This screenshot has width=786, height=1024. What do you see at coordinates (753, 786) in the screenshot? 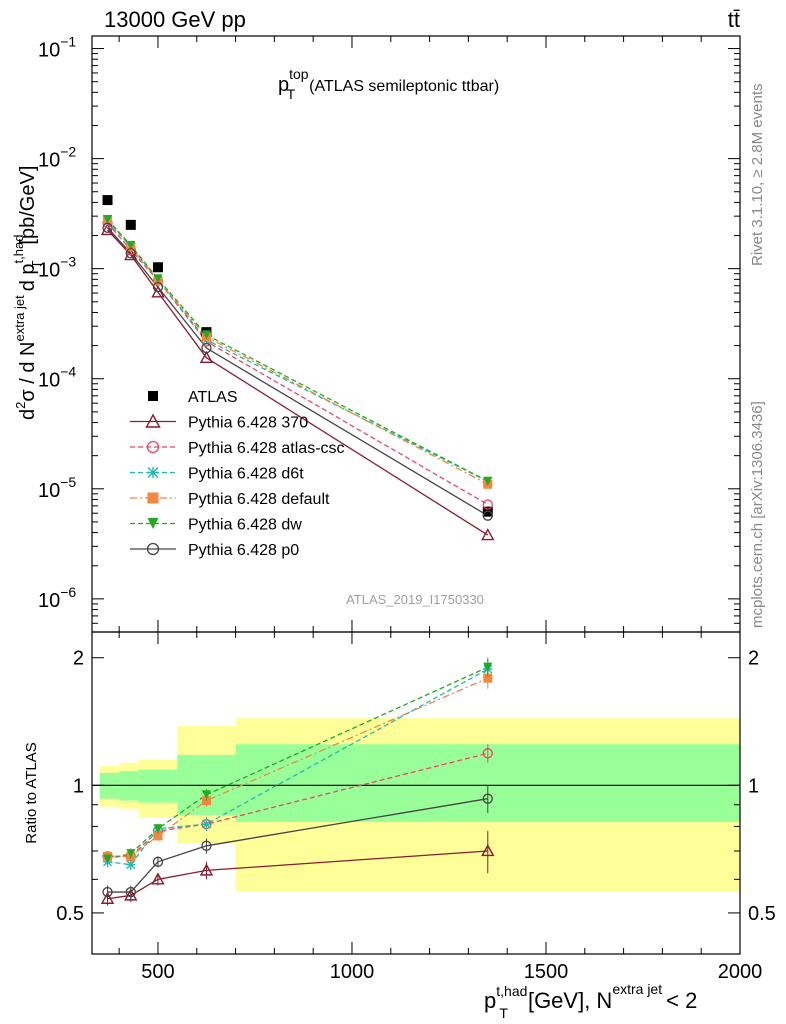
I see `ratio-ytick-label-right: 1` at bounding box center [753, 786].